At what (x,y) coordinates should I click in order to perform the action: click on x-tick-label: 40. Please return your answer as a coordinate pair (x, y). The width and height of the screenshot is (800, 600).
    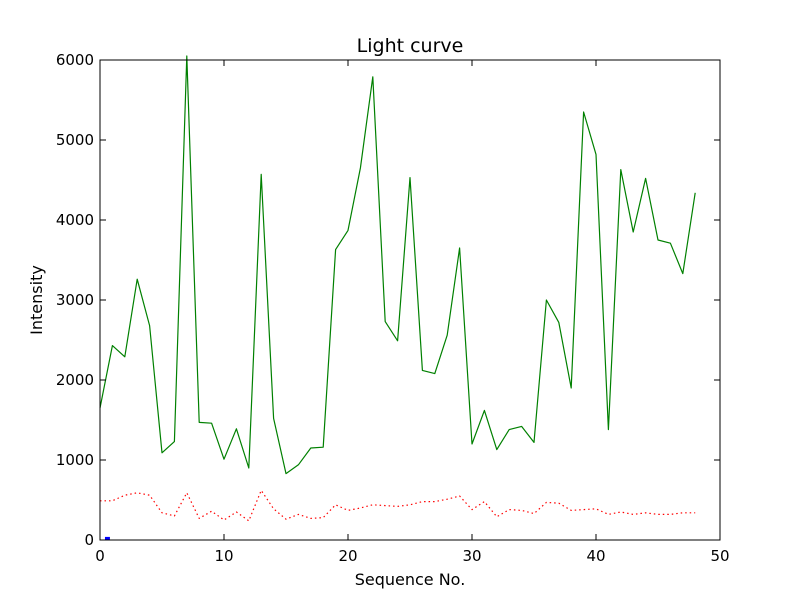
    Looking at the image, I should click on (595, 556).